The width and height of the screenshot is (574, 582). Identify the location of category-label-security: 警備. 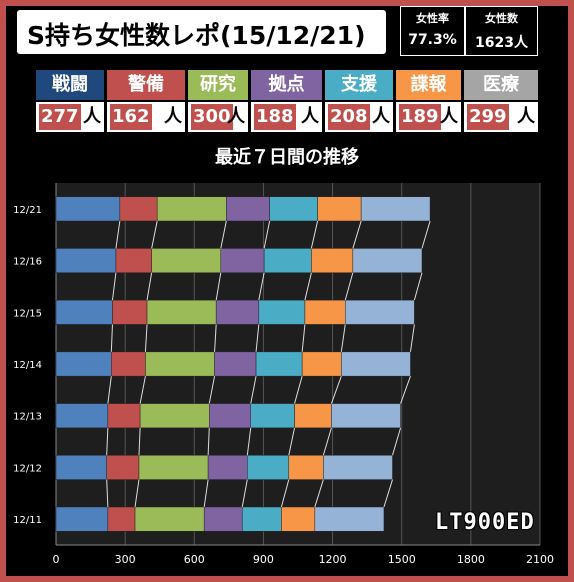
(146, 85).